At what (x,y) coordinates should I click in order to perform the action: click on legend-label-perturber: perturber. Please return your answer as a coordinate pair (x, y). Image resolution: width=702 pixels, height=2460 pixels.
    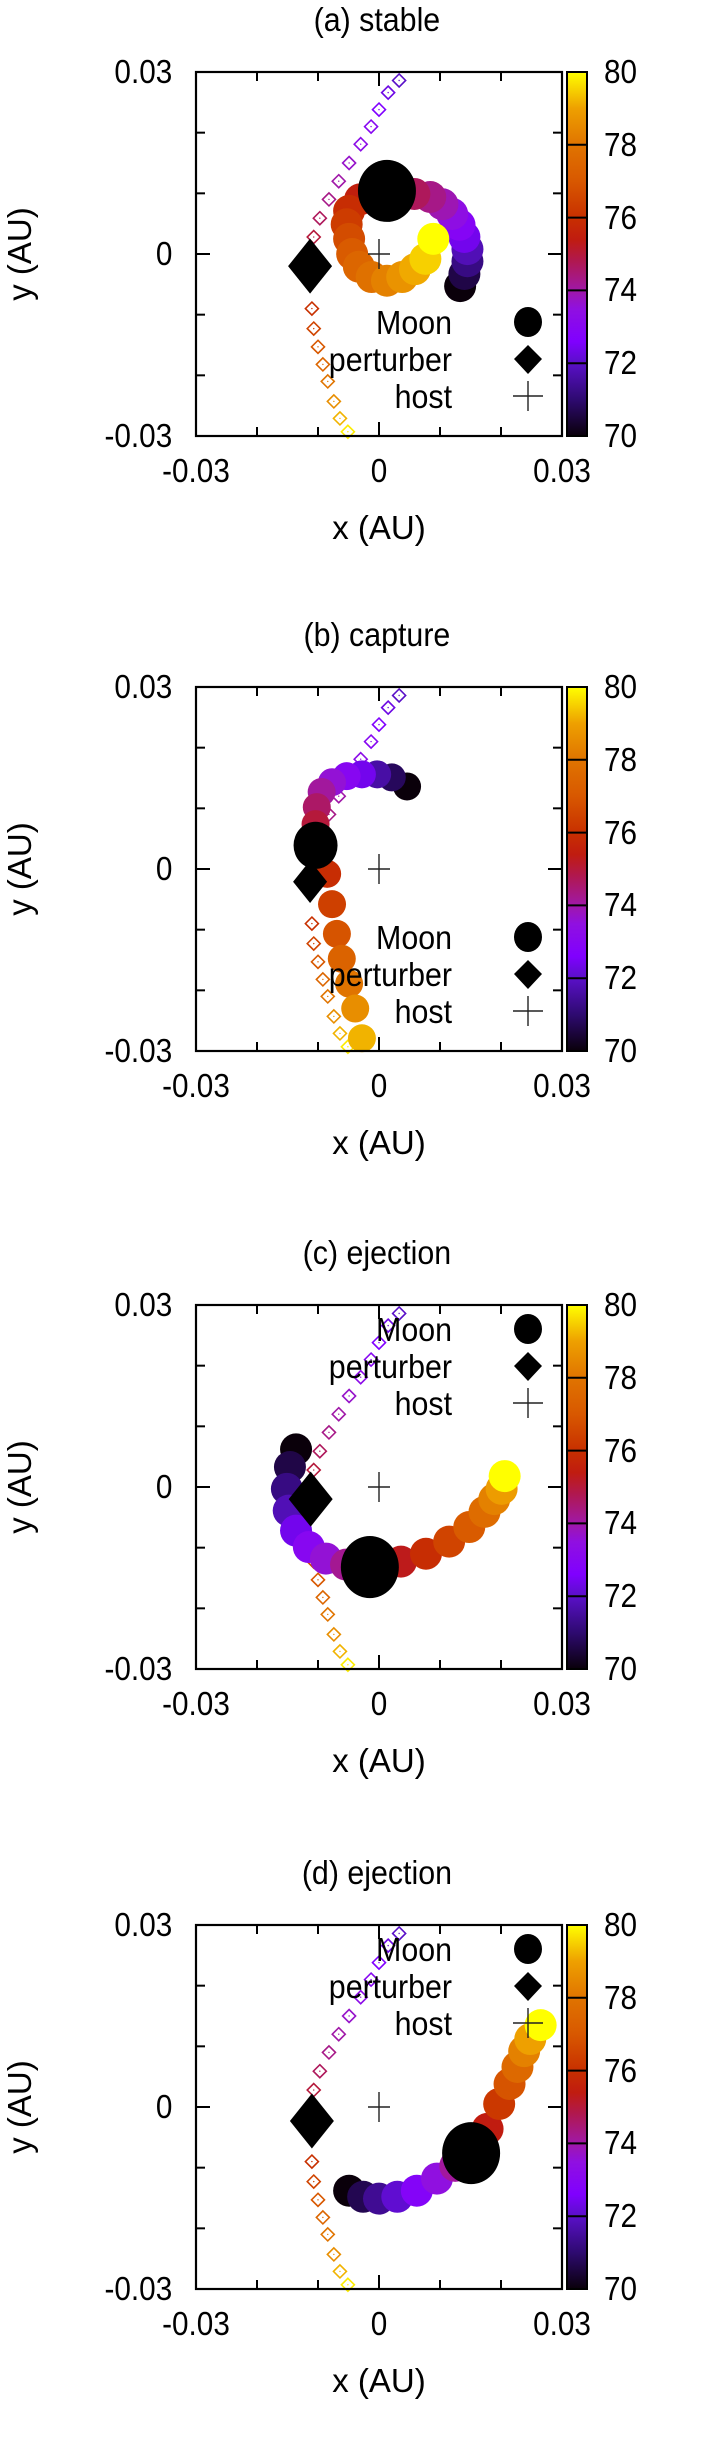
    Looking at the image, I should click on (390, 1366).